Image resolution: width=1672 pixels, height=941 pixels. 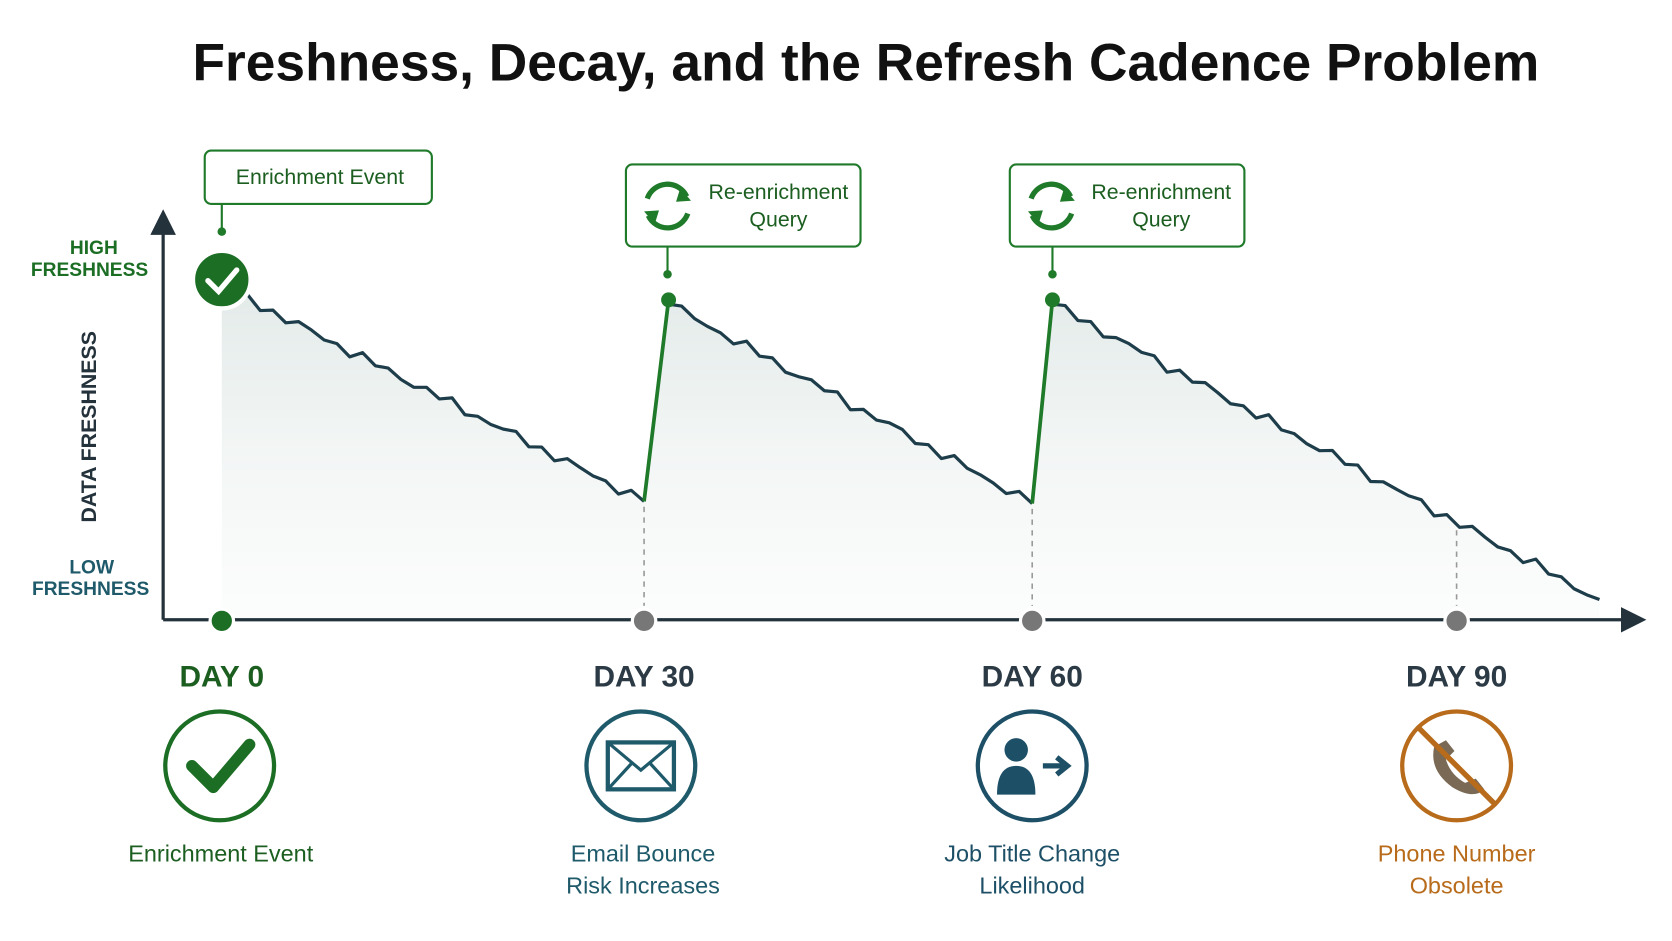 What do you see at coordinates (220, 854) in the screenshot?
I see `caption: Enrichment Event` at bounding box center [220, 854].